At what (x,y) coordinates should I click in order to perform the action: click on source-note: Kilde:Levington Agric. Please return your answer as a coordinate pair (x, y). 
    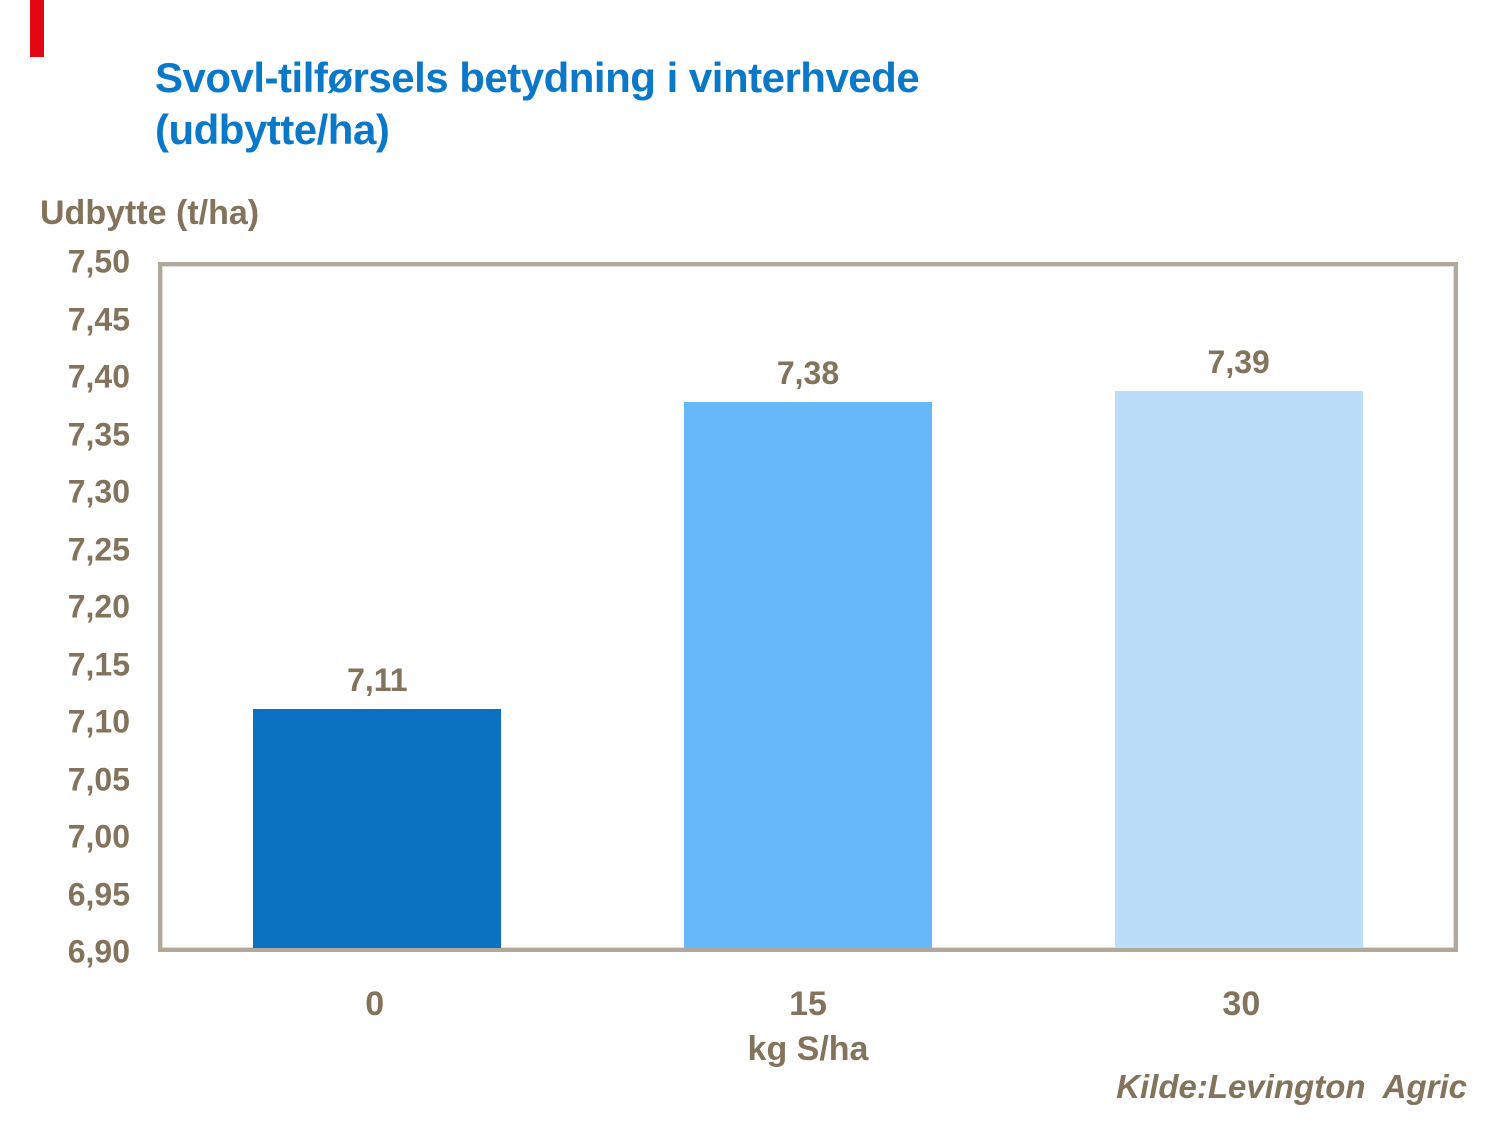
    Looking at the image, I should click on (1291, 1086).